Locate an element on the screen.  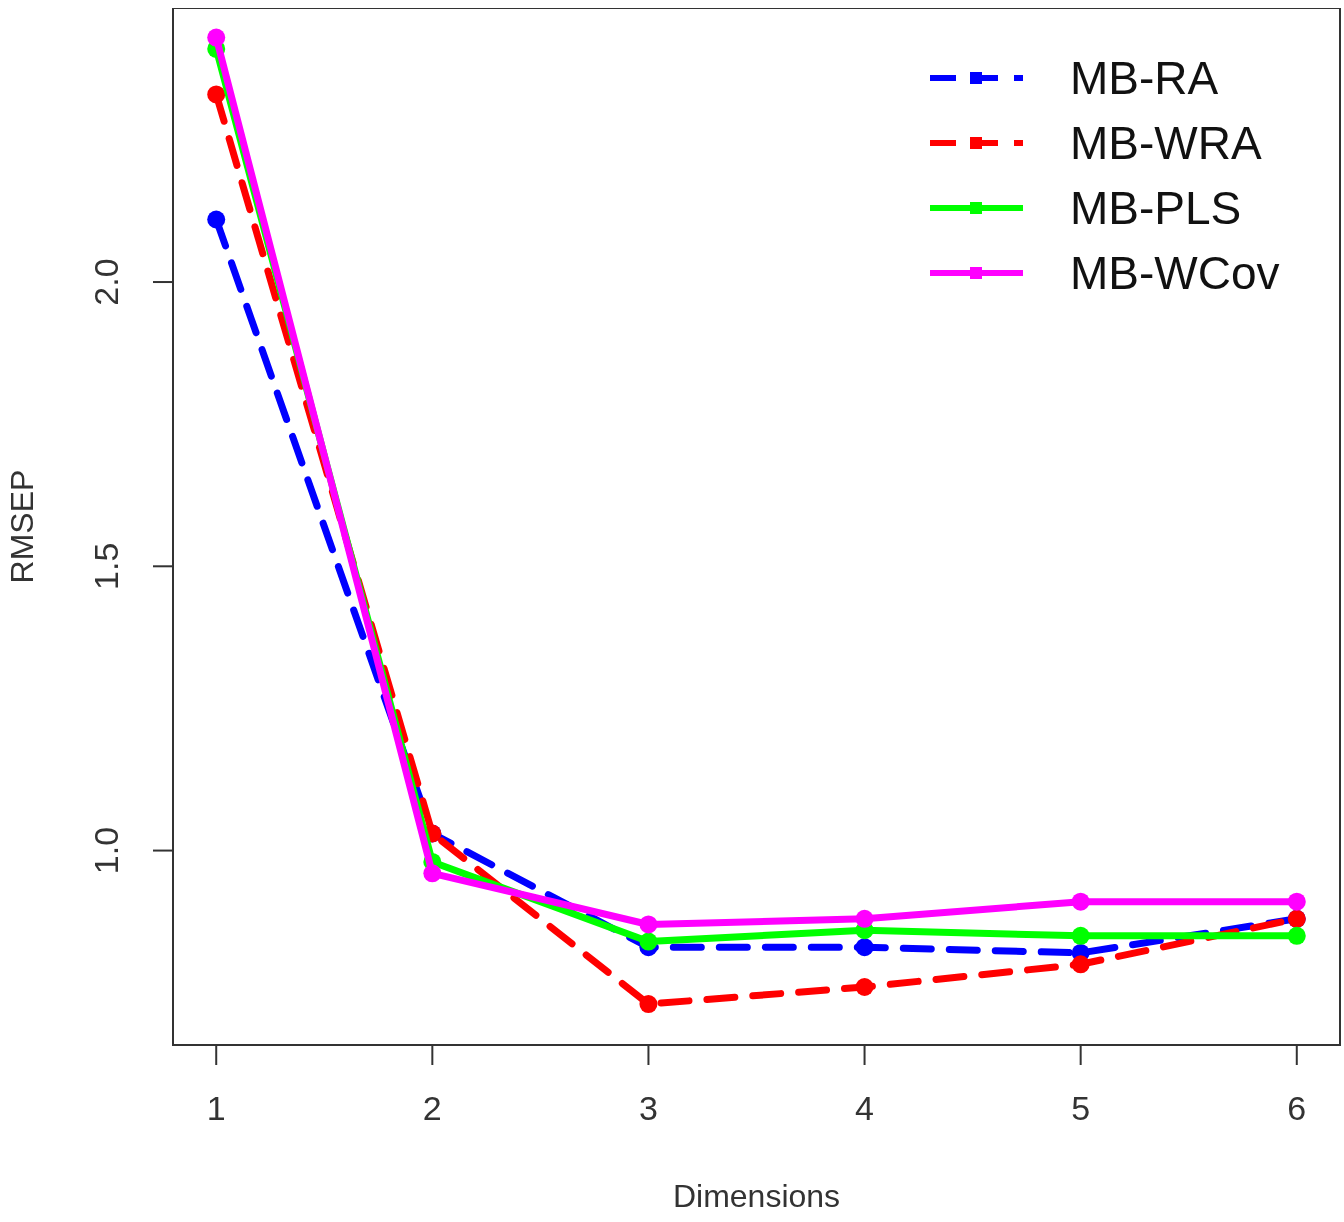
x-axis-title: Dimensions is located at coordinates (756, 1196).